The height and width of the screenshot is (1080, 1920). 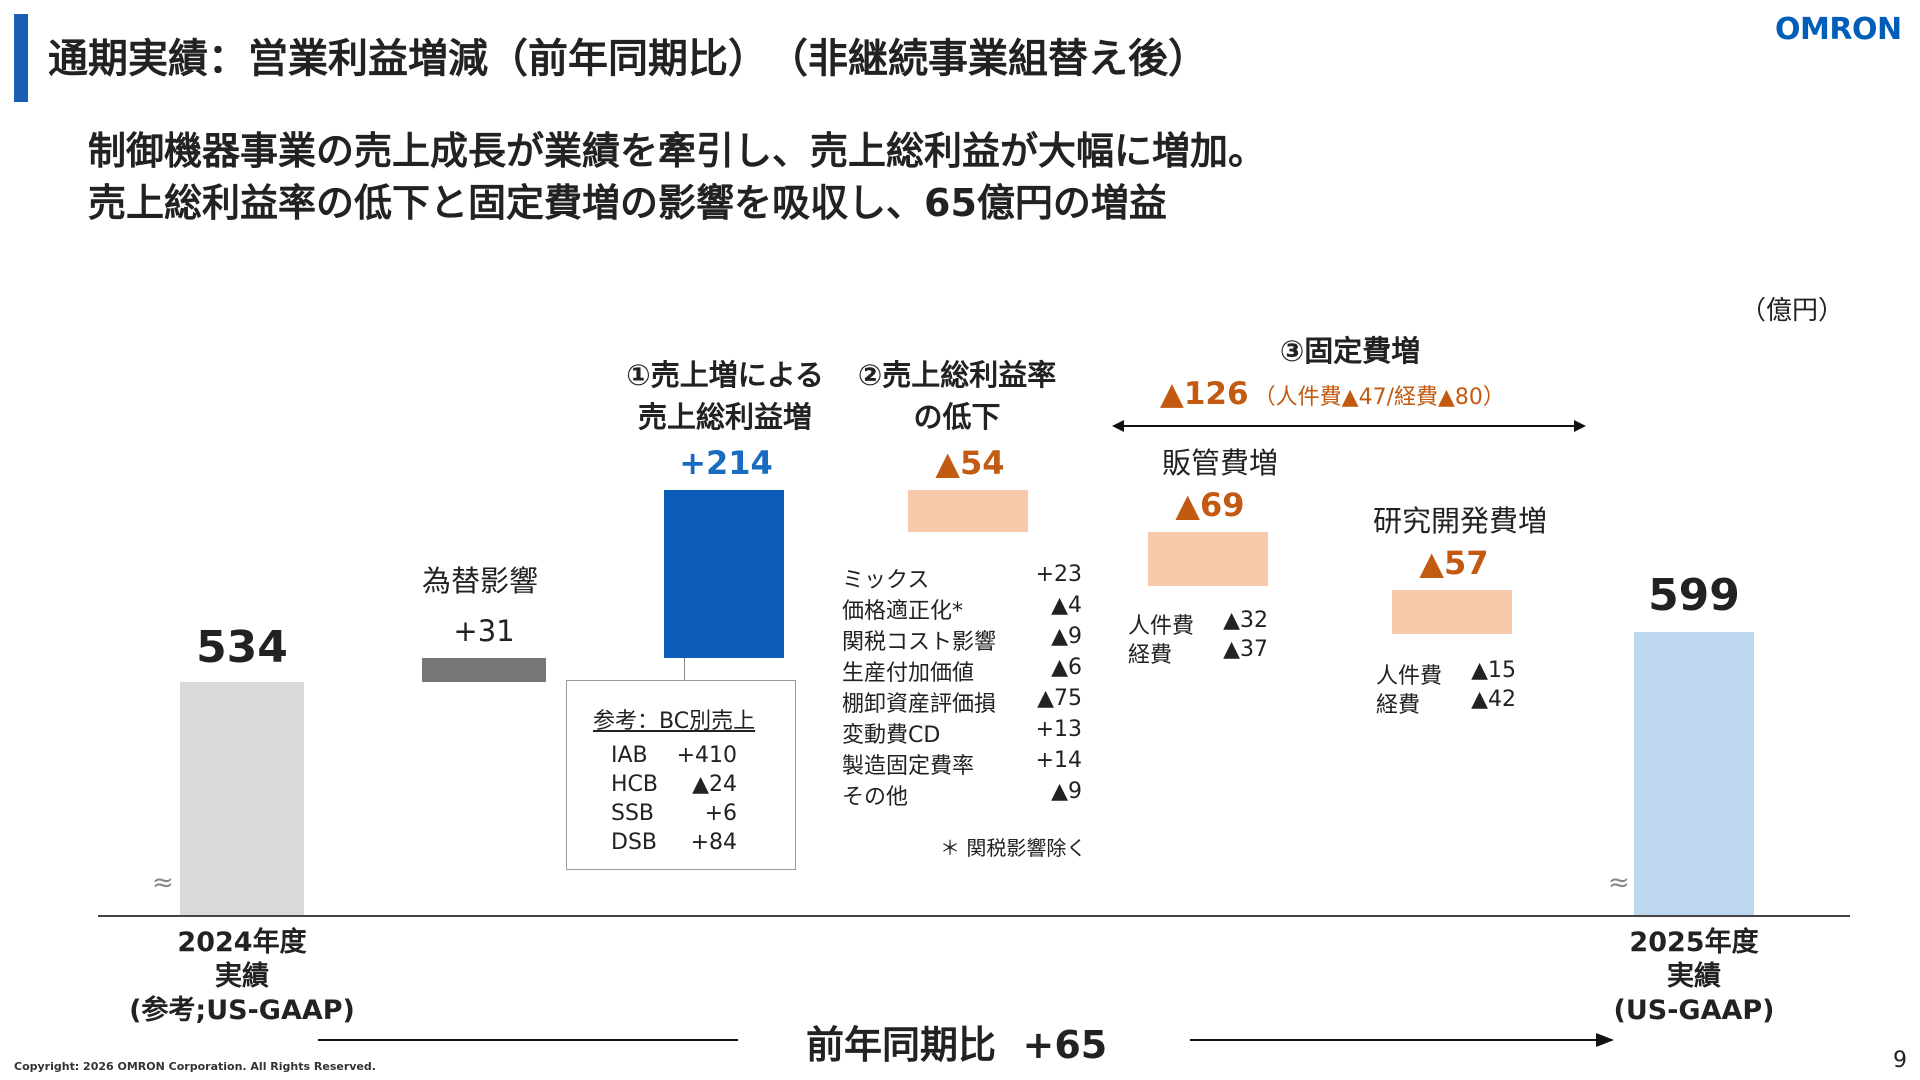 What do you see at coordinates (479, 581) in the screenshot?
I see `fx-title: 為替影響` at bounding box center [479, 581].